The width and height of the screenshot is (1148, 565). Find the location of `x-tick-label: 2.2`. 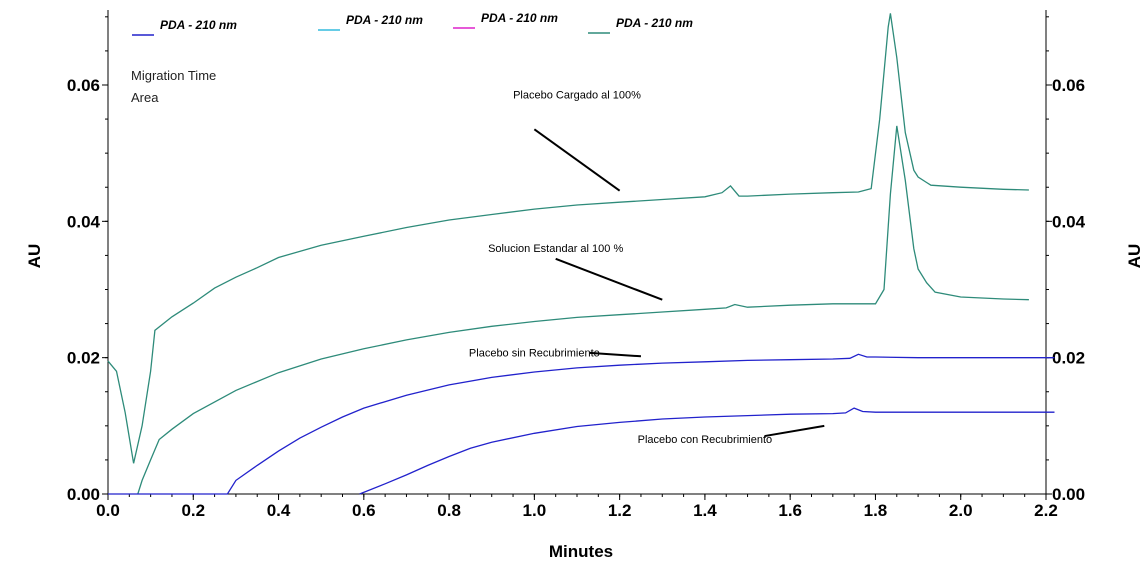

x-tick-label: 2.2 is located at coordinates (1046, 510).